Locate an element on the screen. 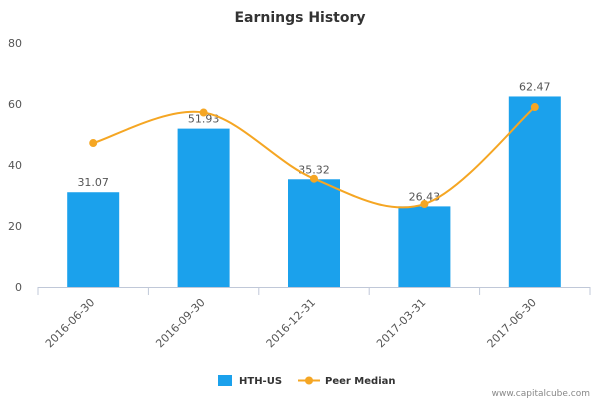  legend-line-marker is located at coordinates (309, 380).